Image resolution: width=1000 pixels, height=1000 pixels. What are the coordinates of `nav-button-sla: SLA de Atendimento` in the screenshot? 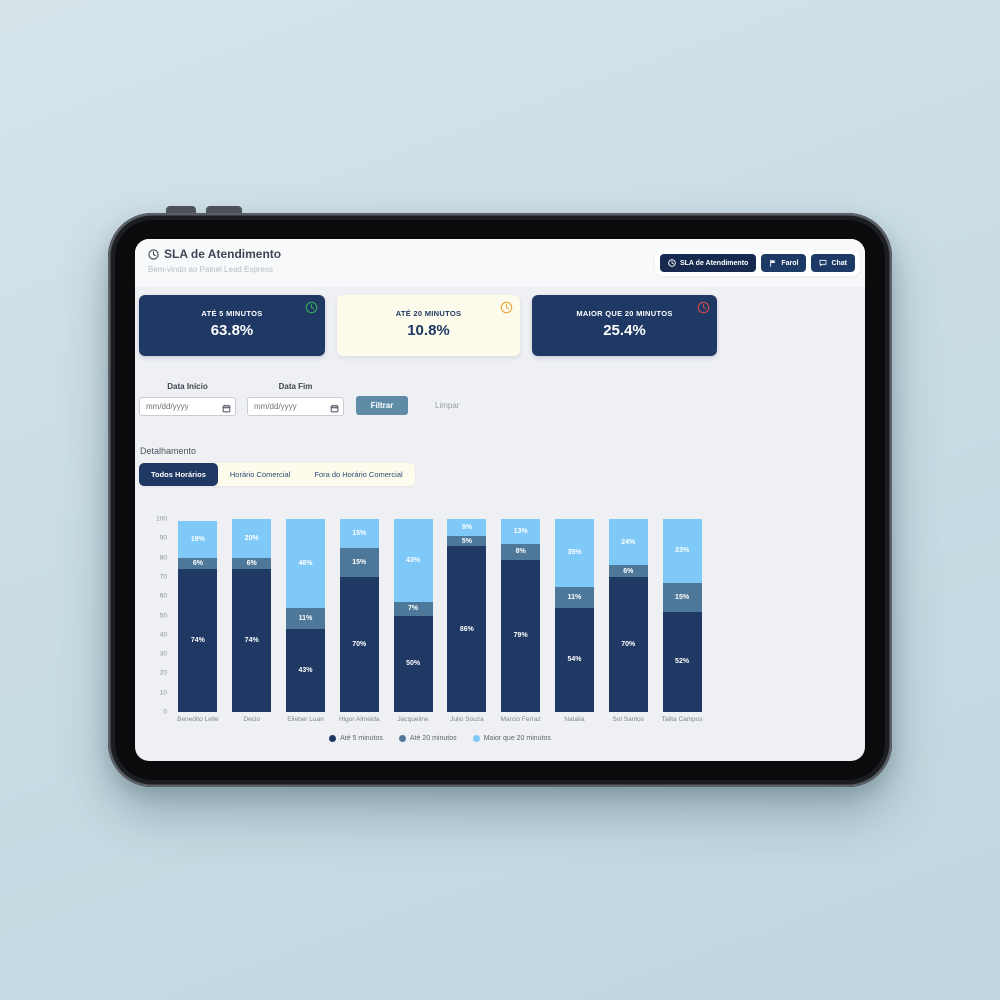 It's located at (708, 263).